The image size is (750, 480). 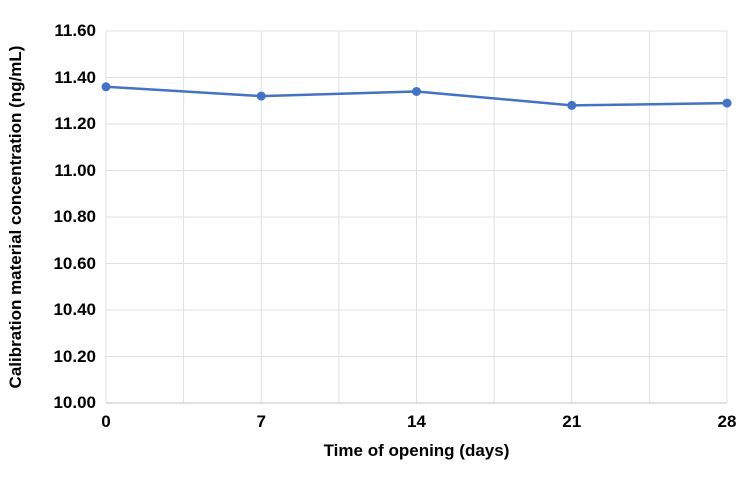 I want to click on y-tick-label: 10.80, so click(x=74, y=216).